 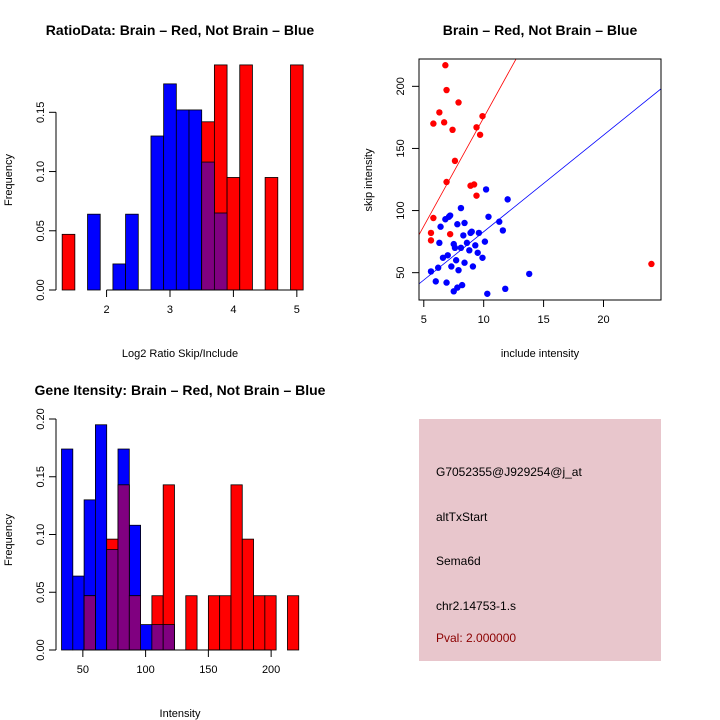 I want to click on info-panel-background, so click(x=540, y=540).